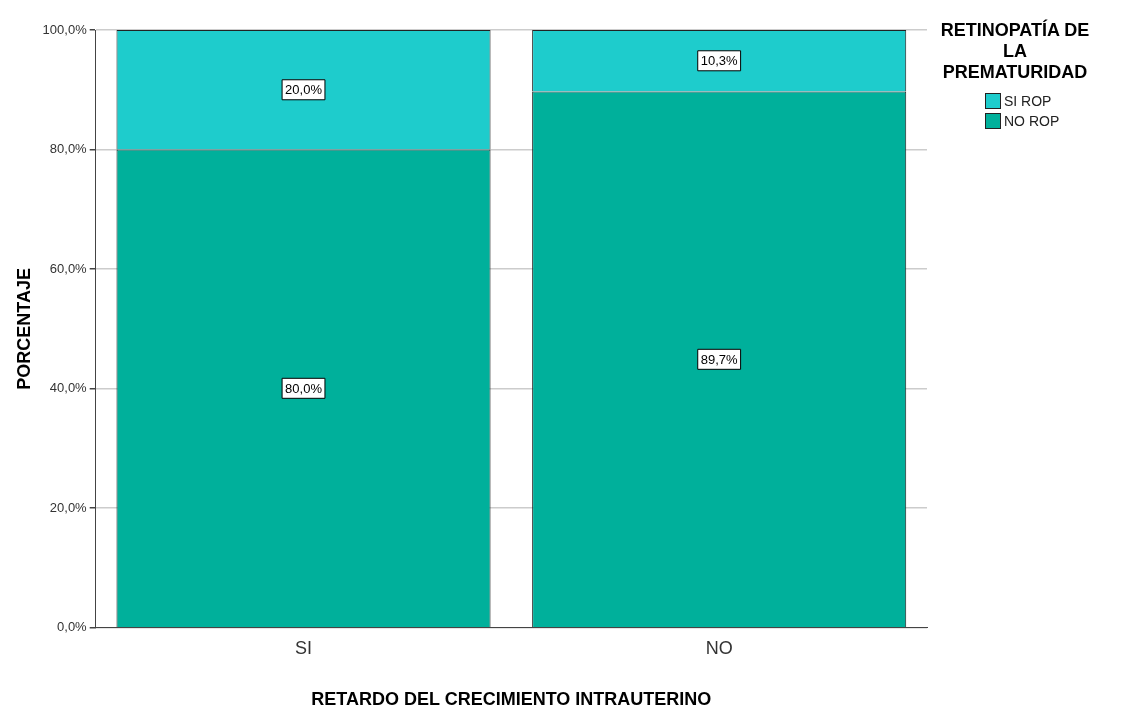  Describe the element at coordinates (1032, 121) in the screenshot. I see `text: NO ROP` at that location.